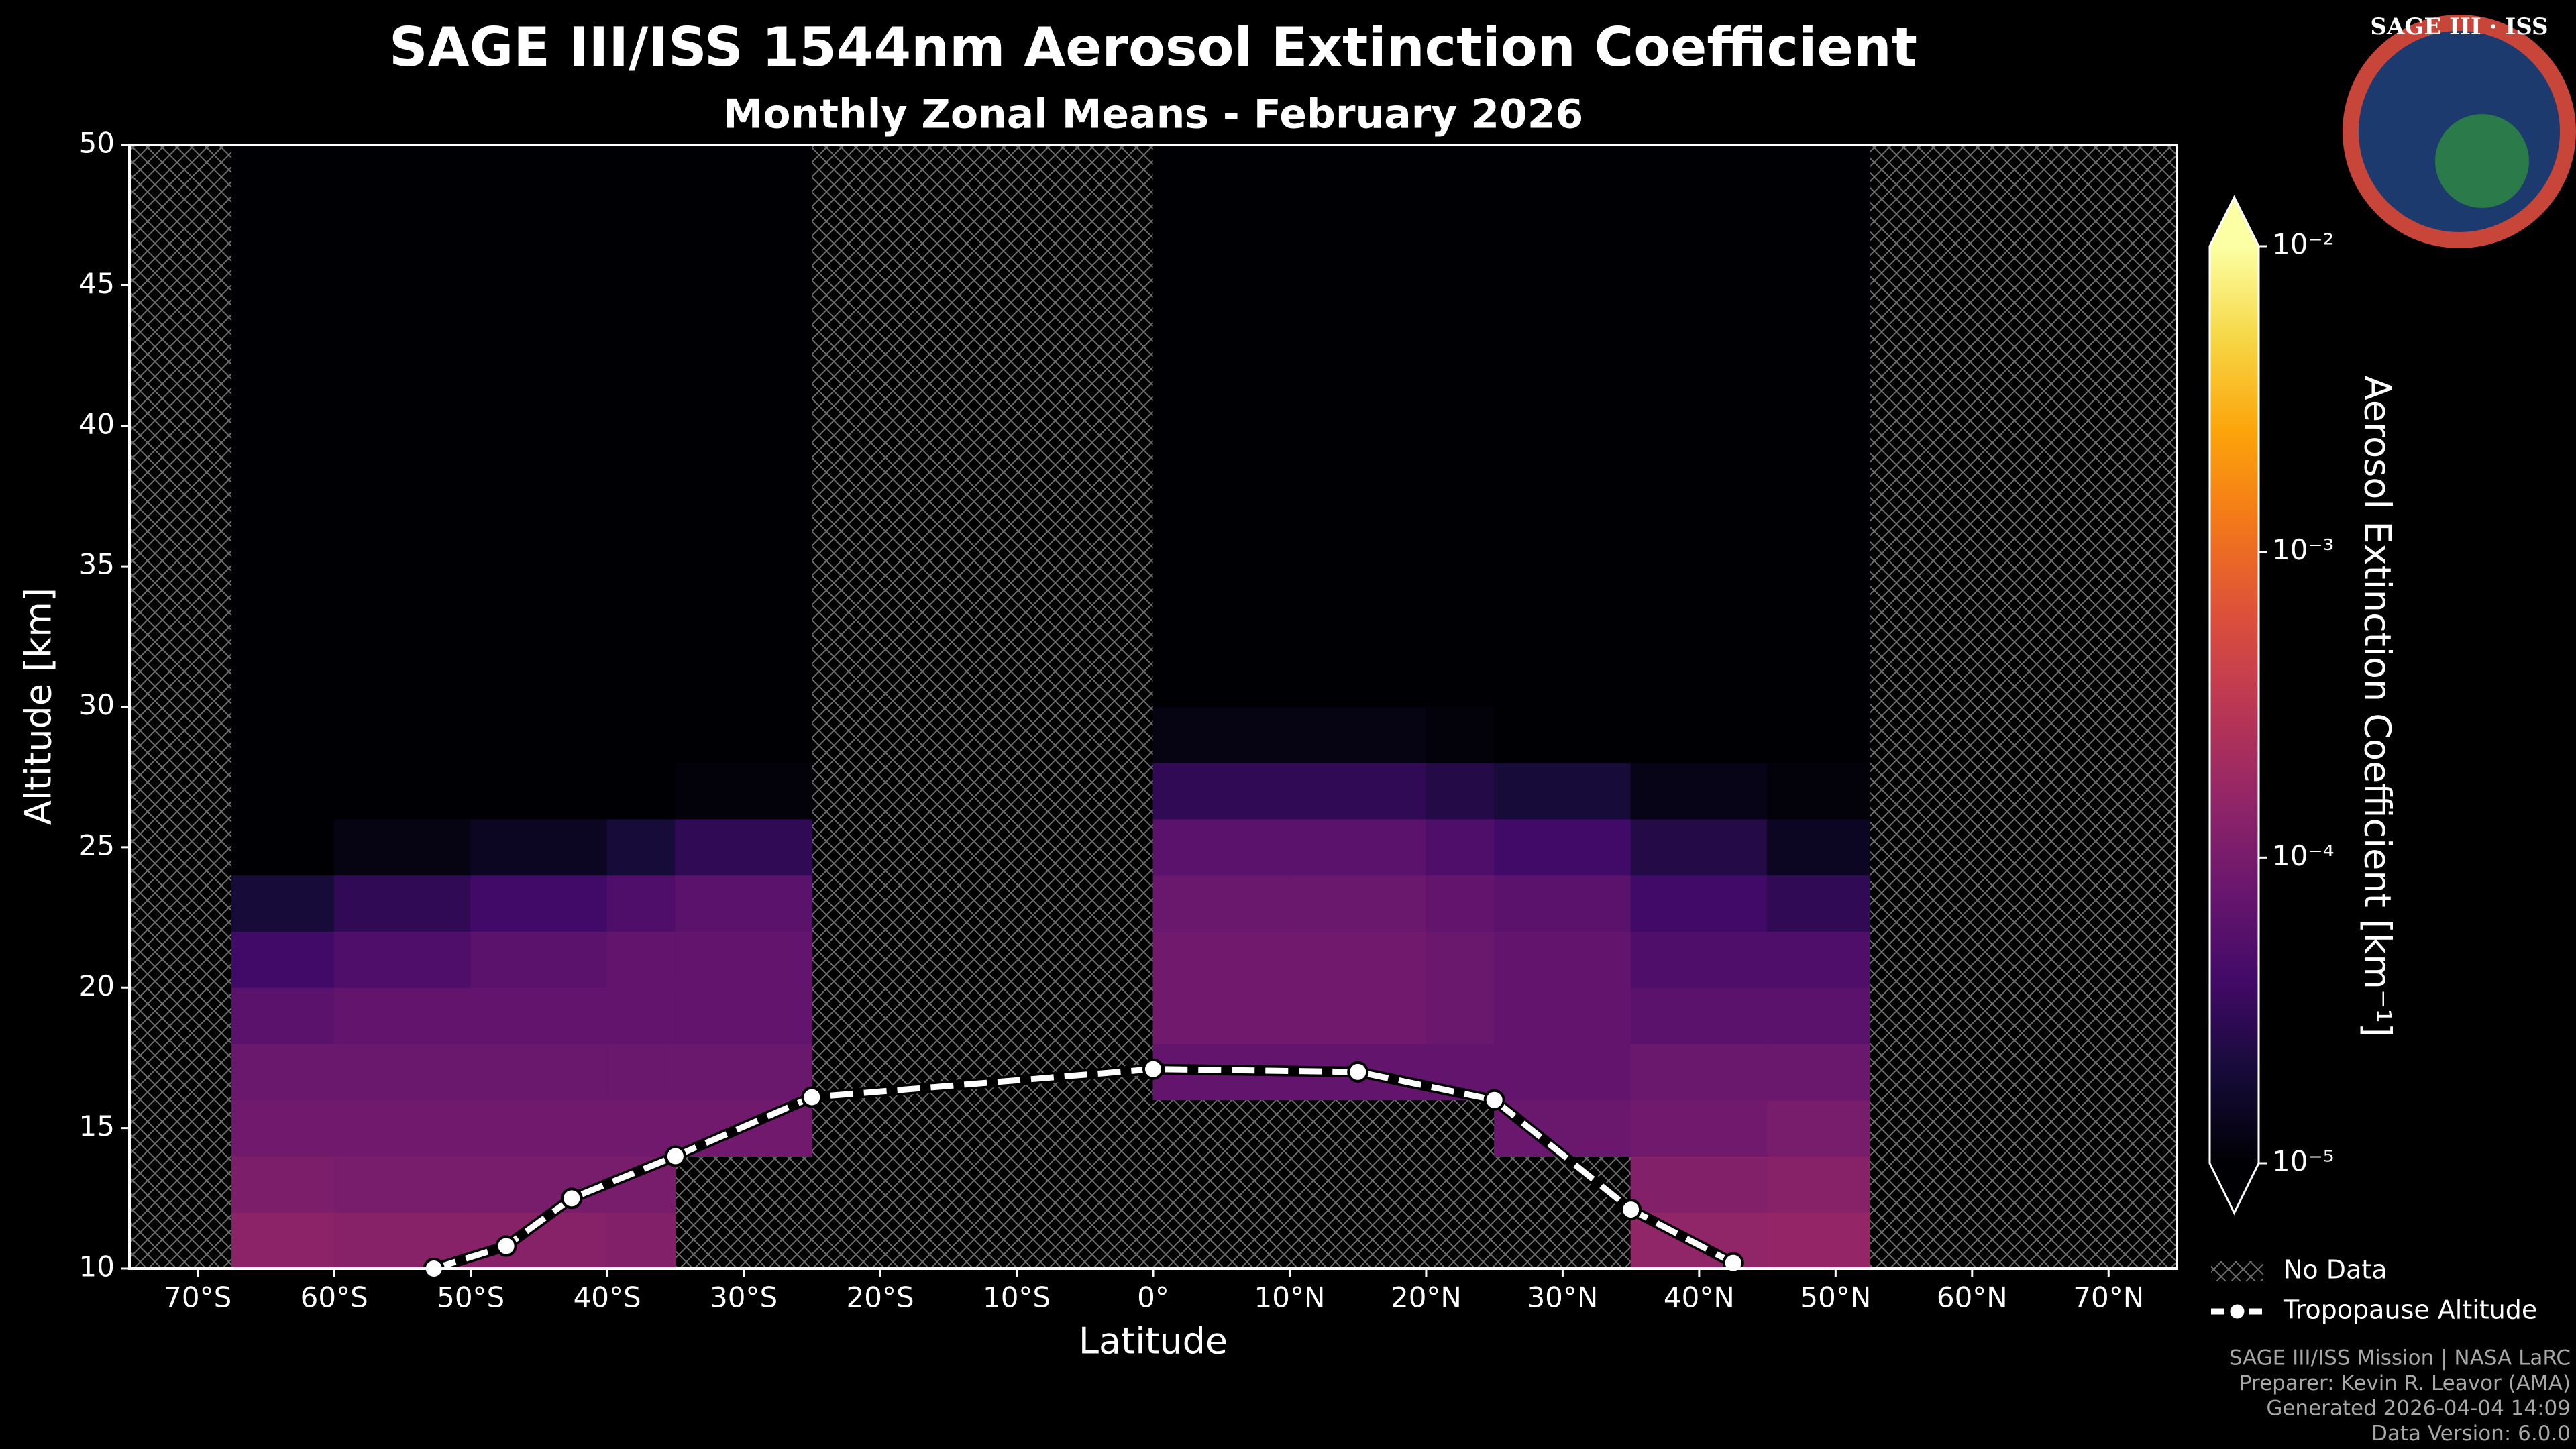 The image size is (2576, 1449). What do you see at coordinates (743, 1297) in the screenshot?
I see `x-tick-label: 30°S` at bounding box center [743, 1297].